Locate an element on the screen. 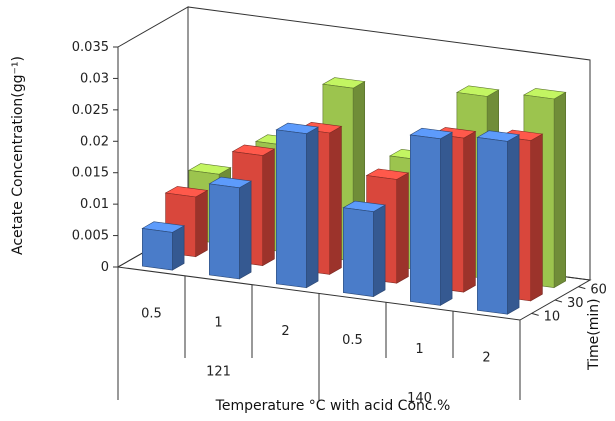 This screenshot has width=615, height=421. y-tick-label: 0.015 is located at coordinates (90, 173).